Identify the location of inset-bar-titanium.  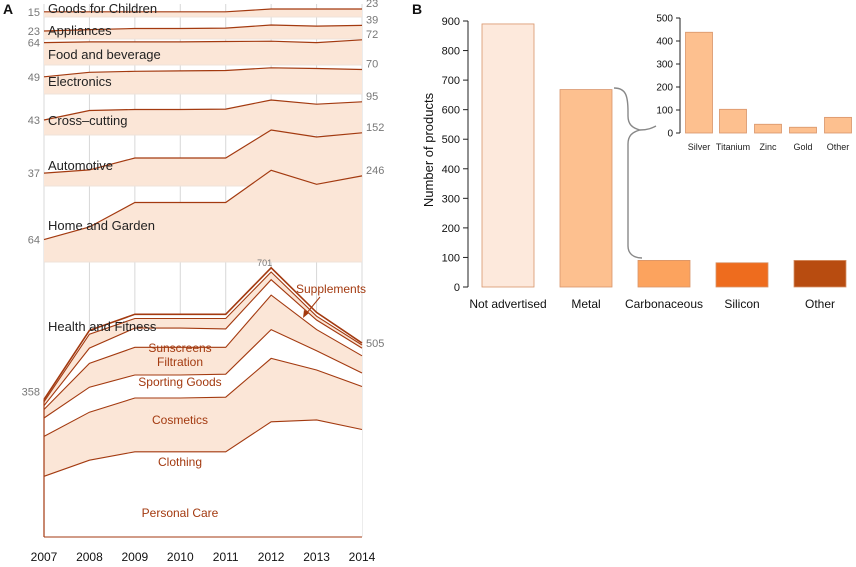
(733, 121).